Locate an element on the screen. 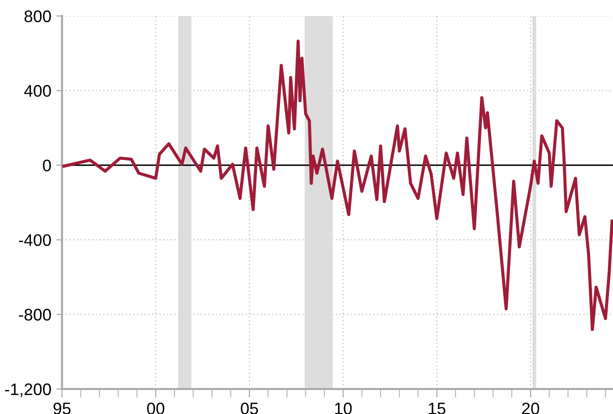  x-tick-label: 20 is located at coordinates (531, 408).